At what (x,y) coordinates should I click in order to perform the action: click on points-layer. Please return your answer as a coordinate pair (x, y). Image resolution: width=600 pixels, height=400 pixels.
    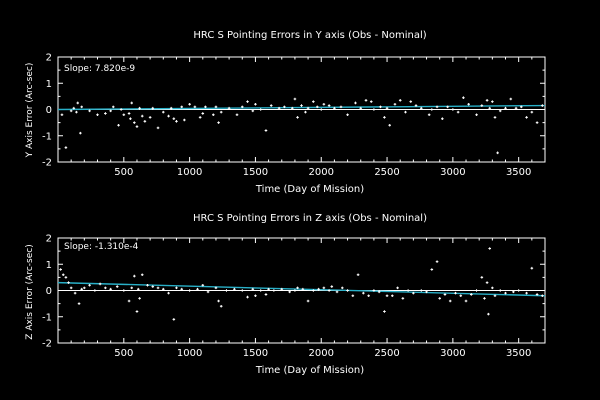
    Looking at the image, I should click on (302, 125).